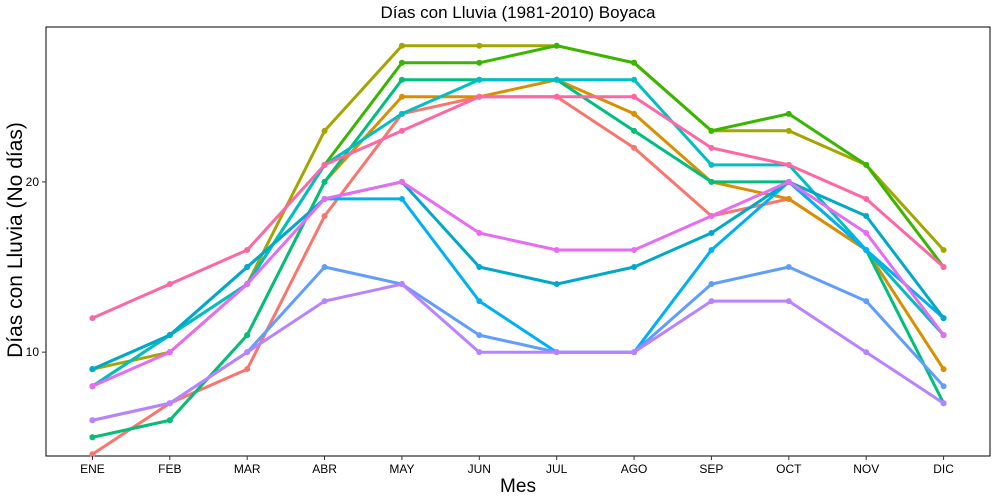 This screenshot has height=500, width=1000. What do you see at coordinates (789, 469) in the screenshot?
I see `x-tick-label: OCT` at bounding box center [789, 469].